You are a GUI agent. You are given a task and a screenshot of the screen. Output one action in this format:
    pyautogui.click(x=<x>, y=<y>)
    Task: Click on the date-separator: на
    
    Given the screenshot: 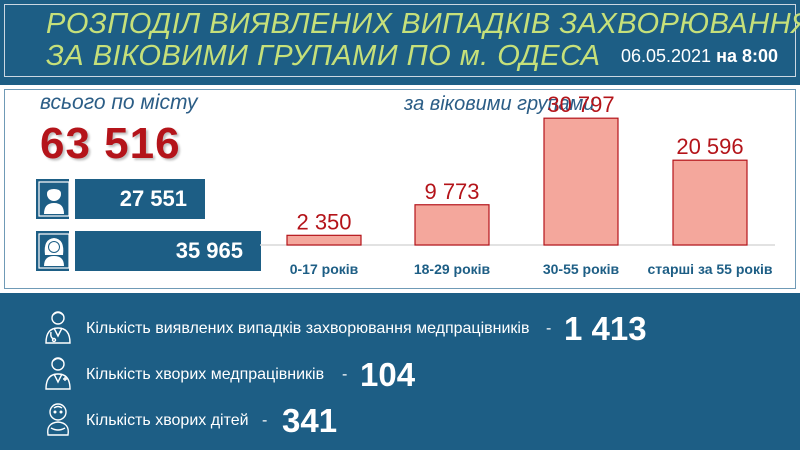 What is the action you would take?
    pyautogui.click(x=726, y=56)
    